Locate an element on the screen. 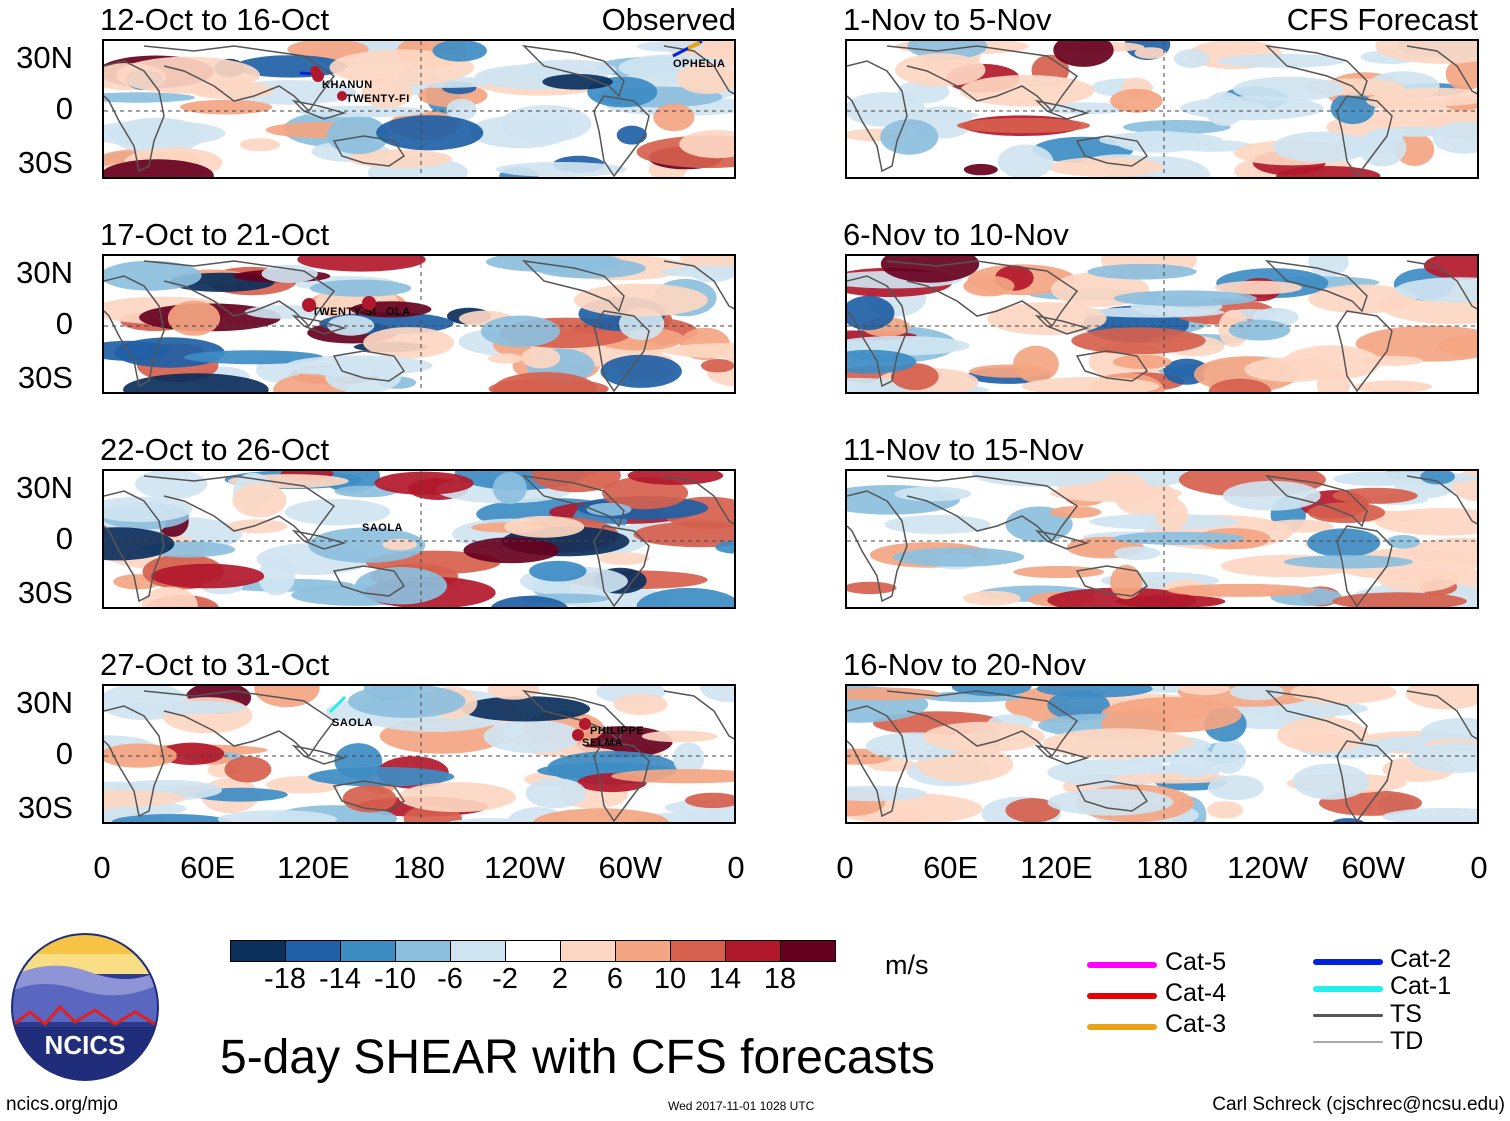  lon-label-right-6: 60W is located at coordinates (1373, 867).